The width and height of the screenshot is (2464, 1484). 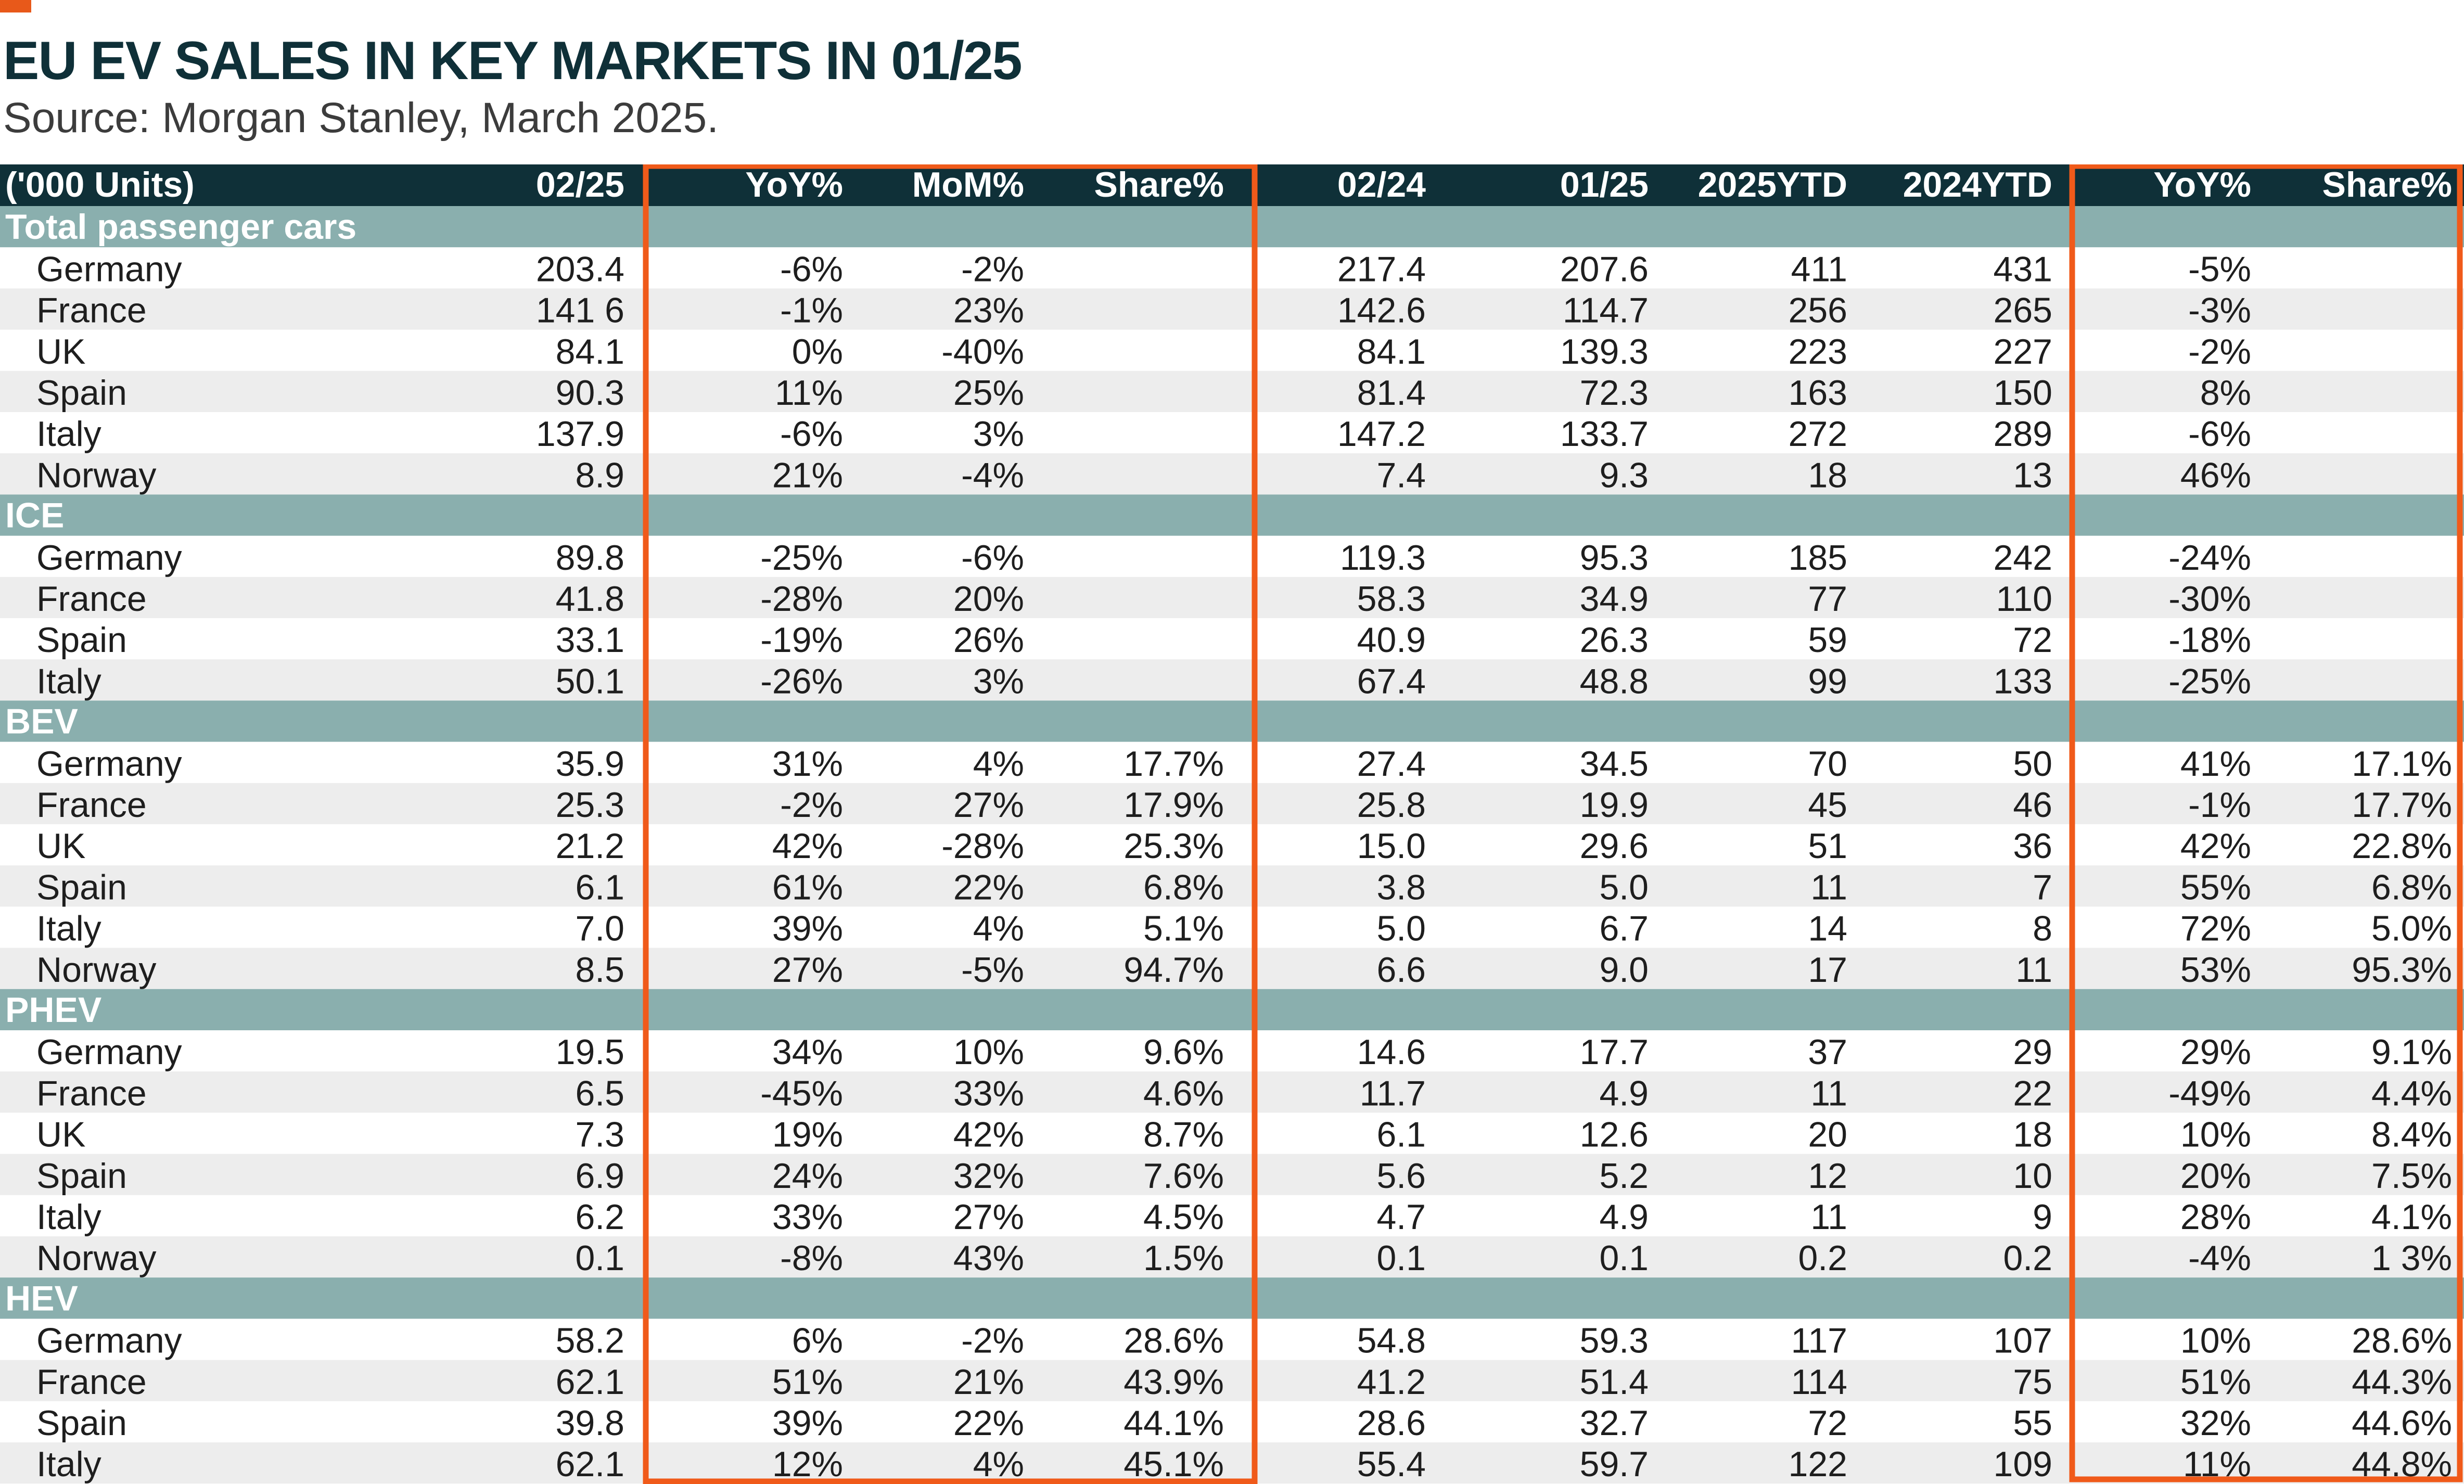 I want to click on table-cell: 4.7, so click(x=1401, y=1217).